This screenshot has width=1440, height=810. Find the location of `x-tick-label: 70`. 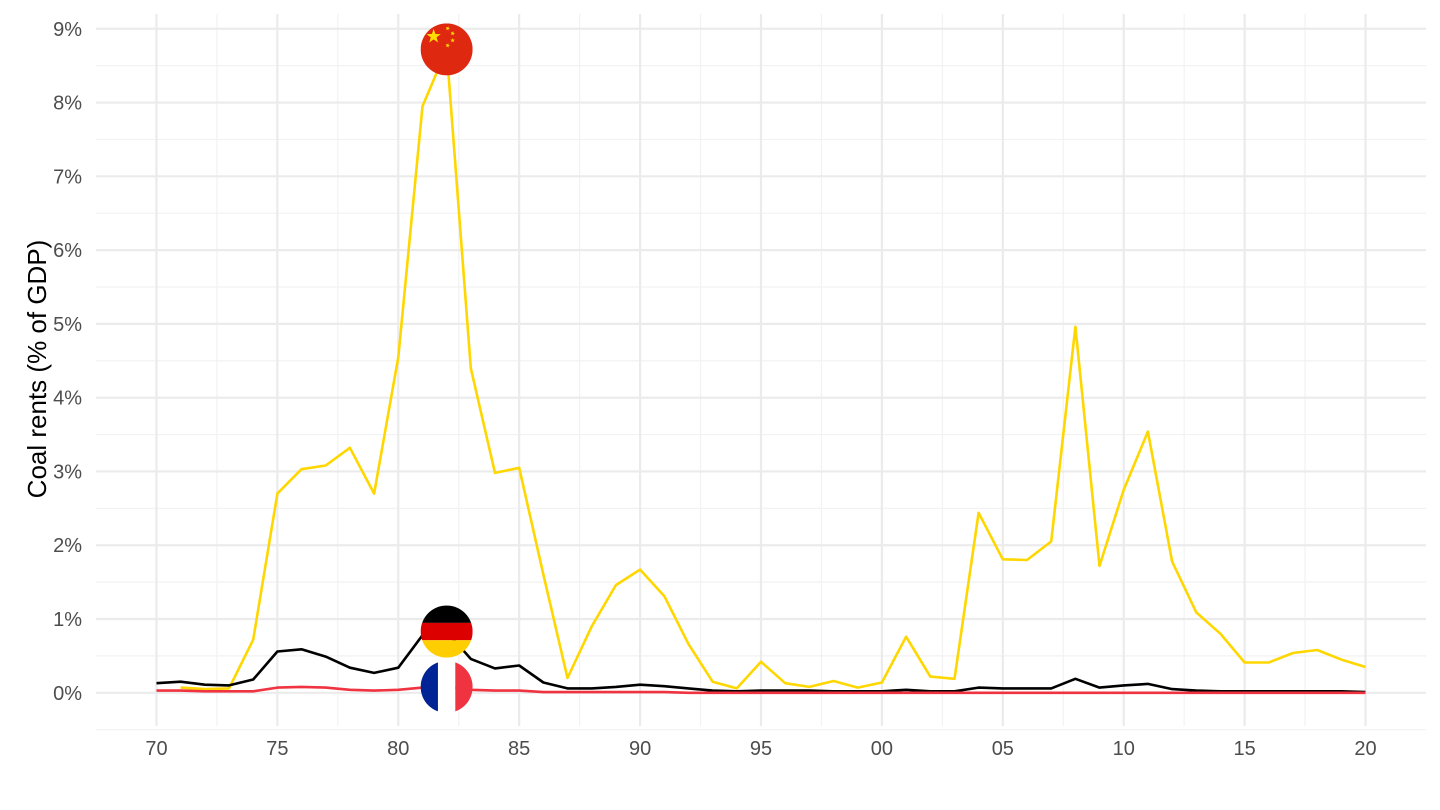

x-tick-label: 70 is located at coordinates (156, 749).